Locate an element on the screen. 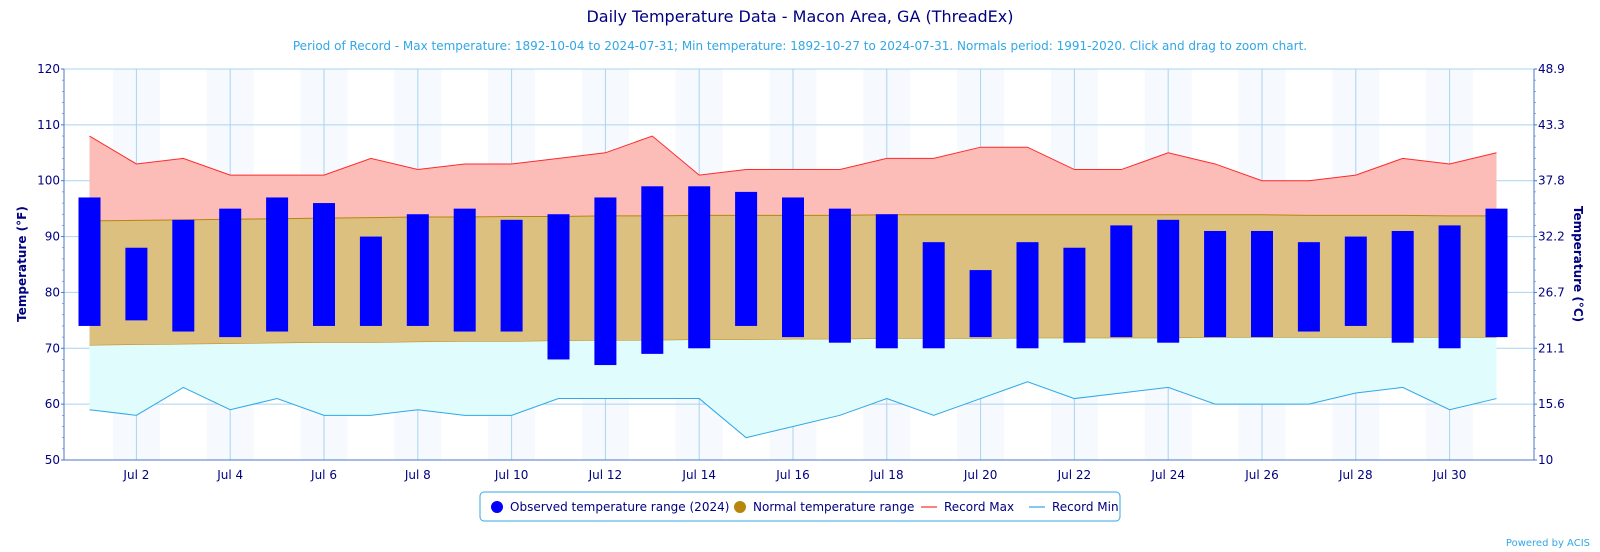  x-tick-label: Jul 2 is located at coordinates (135, 475).